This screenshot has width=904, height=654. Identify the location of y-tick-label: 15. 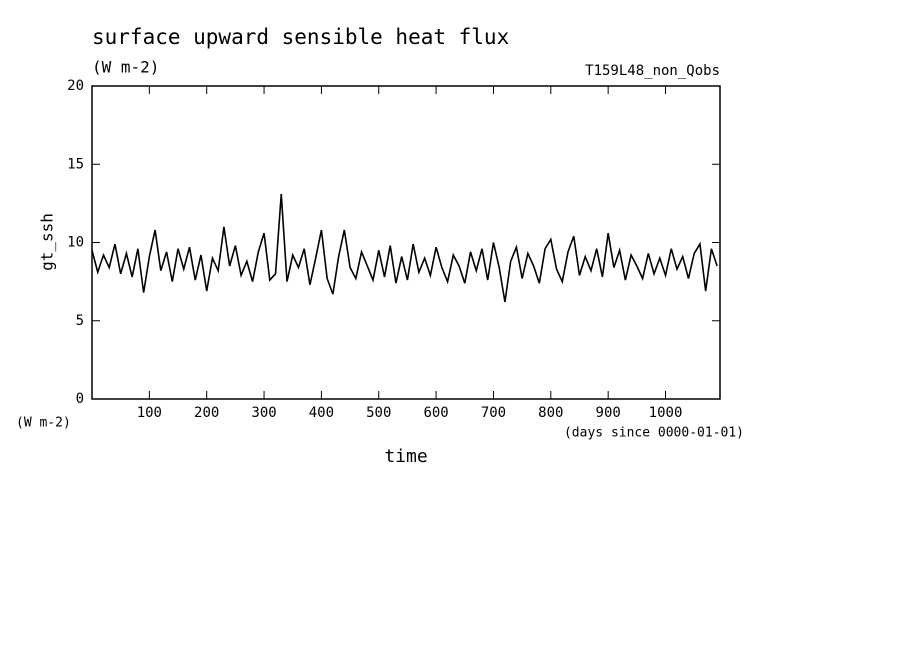
(75, 164).